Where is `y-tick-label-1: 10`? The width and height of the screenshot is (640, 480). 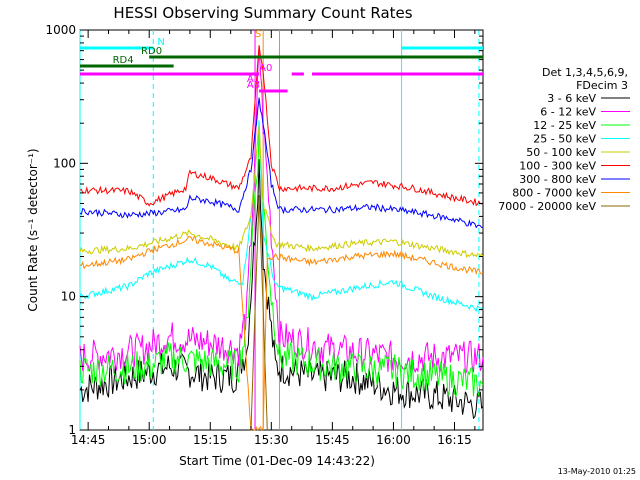
y-tick-label-1: 10 is located at coordinates (68, 297).